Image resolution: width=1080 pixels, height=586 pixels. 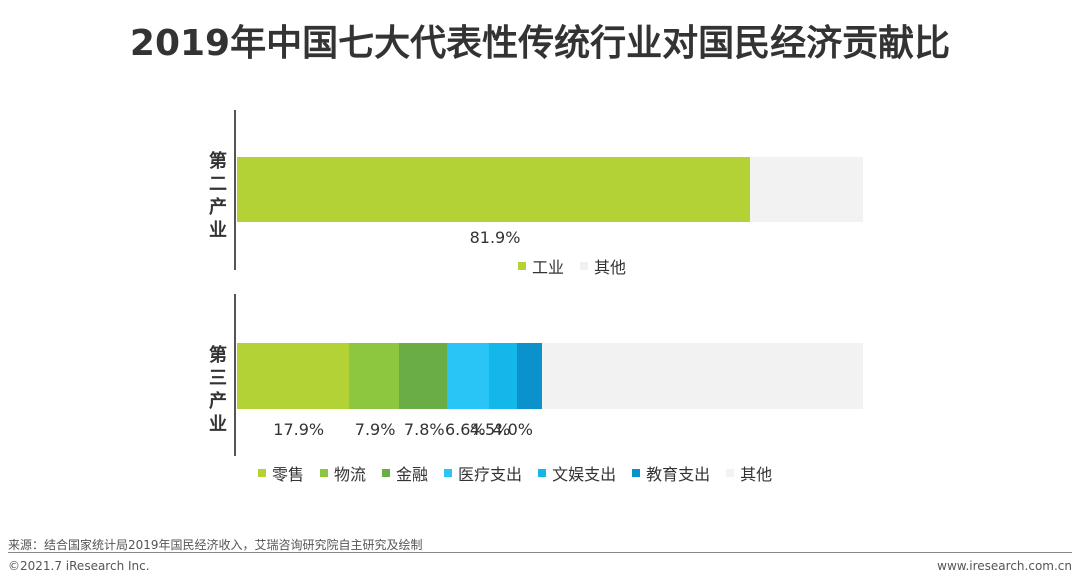 I want to click on page-title: 2019年中国七大代表性传统行业对国民经济贡献比, so click(x=540, y=43).